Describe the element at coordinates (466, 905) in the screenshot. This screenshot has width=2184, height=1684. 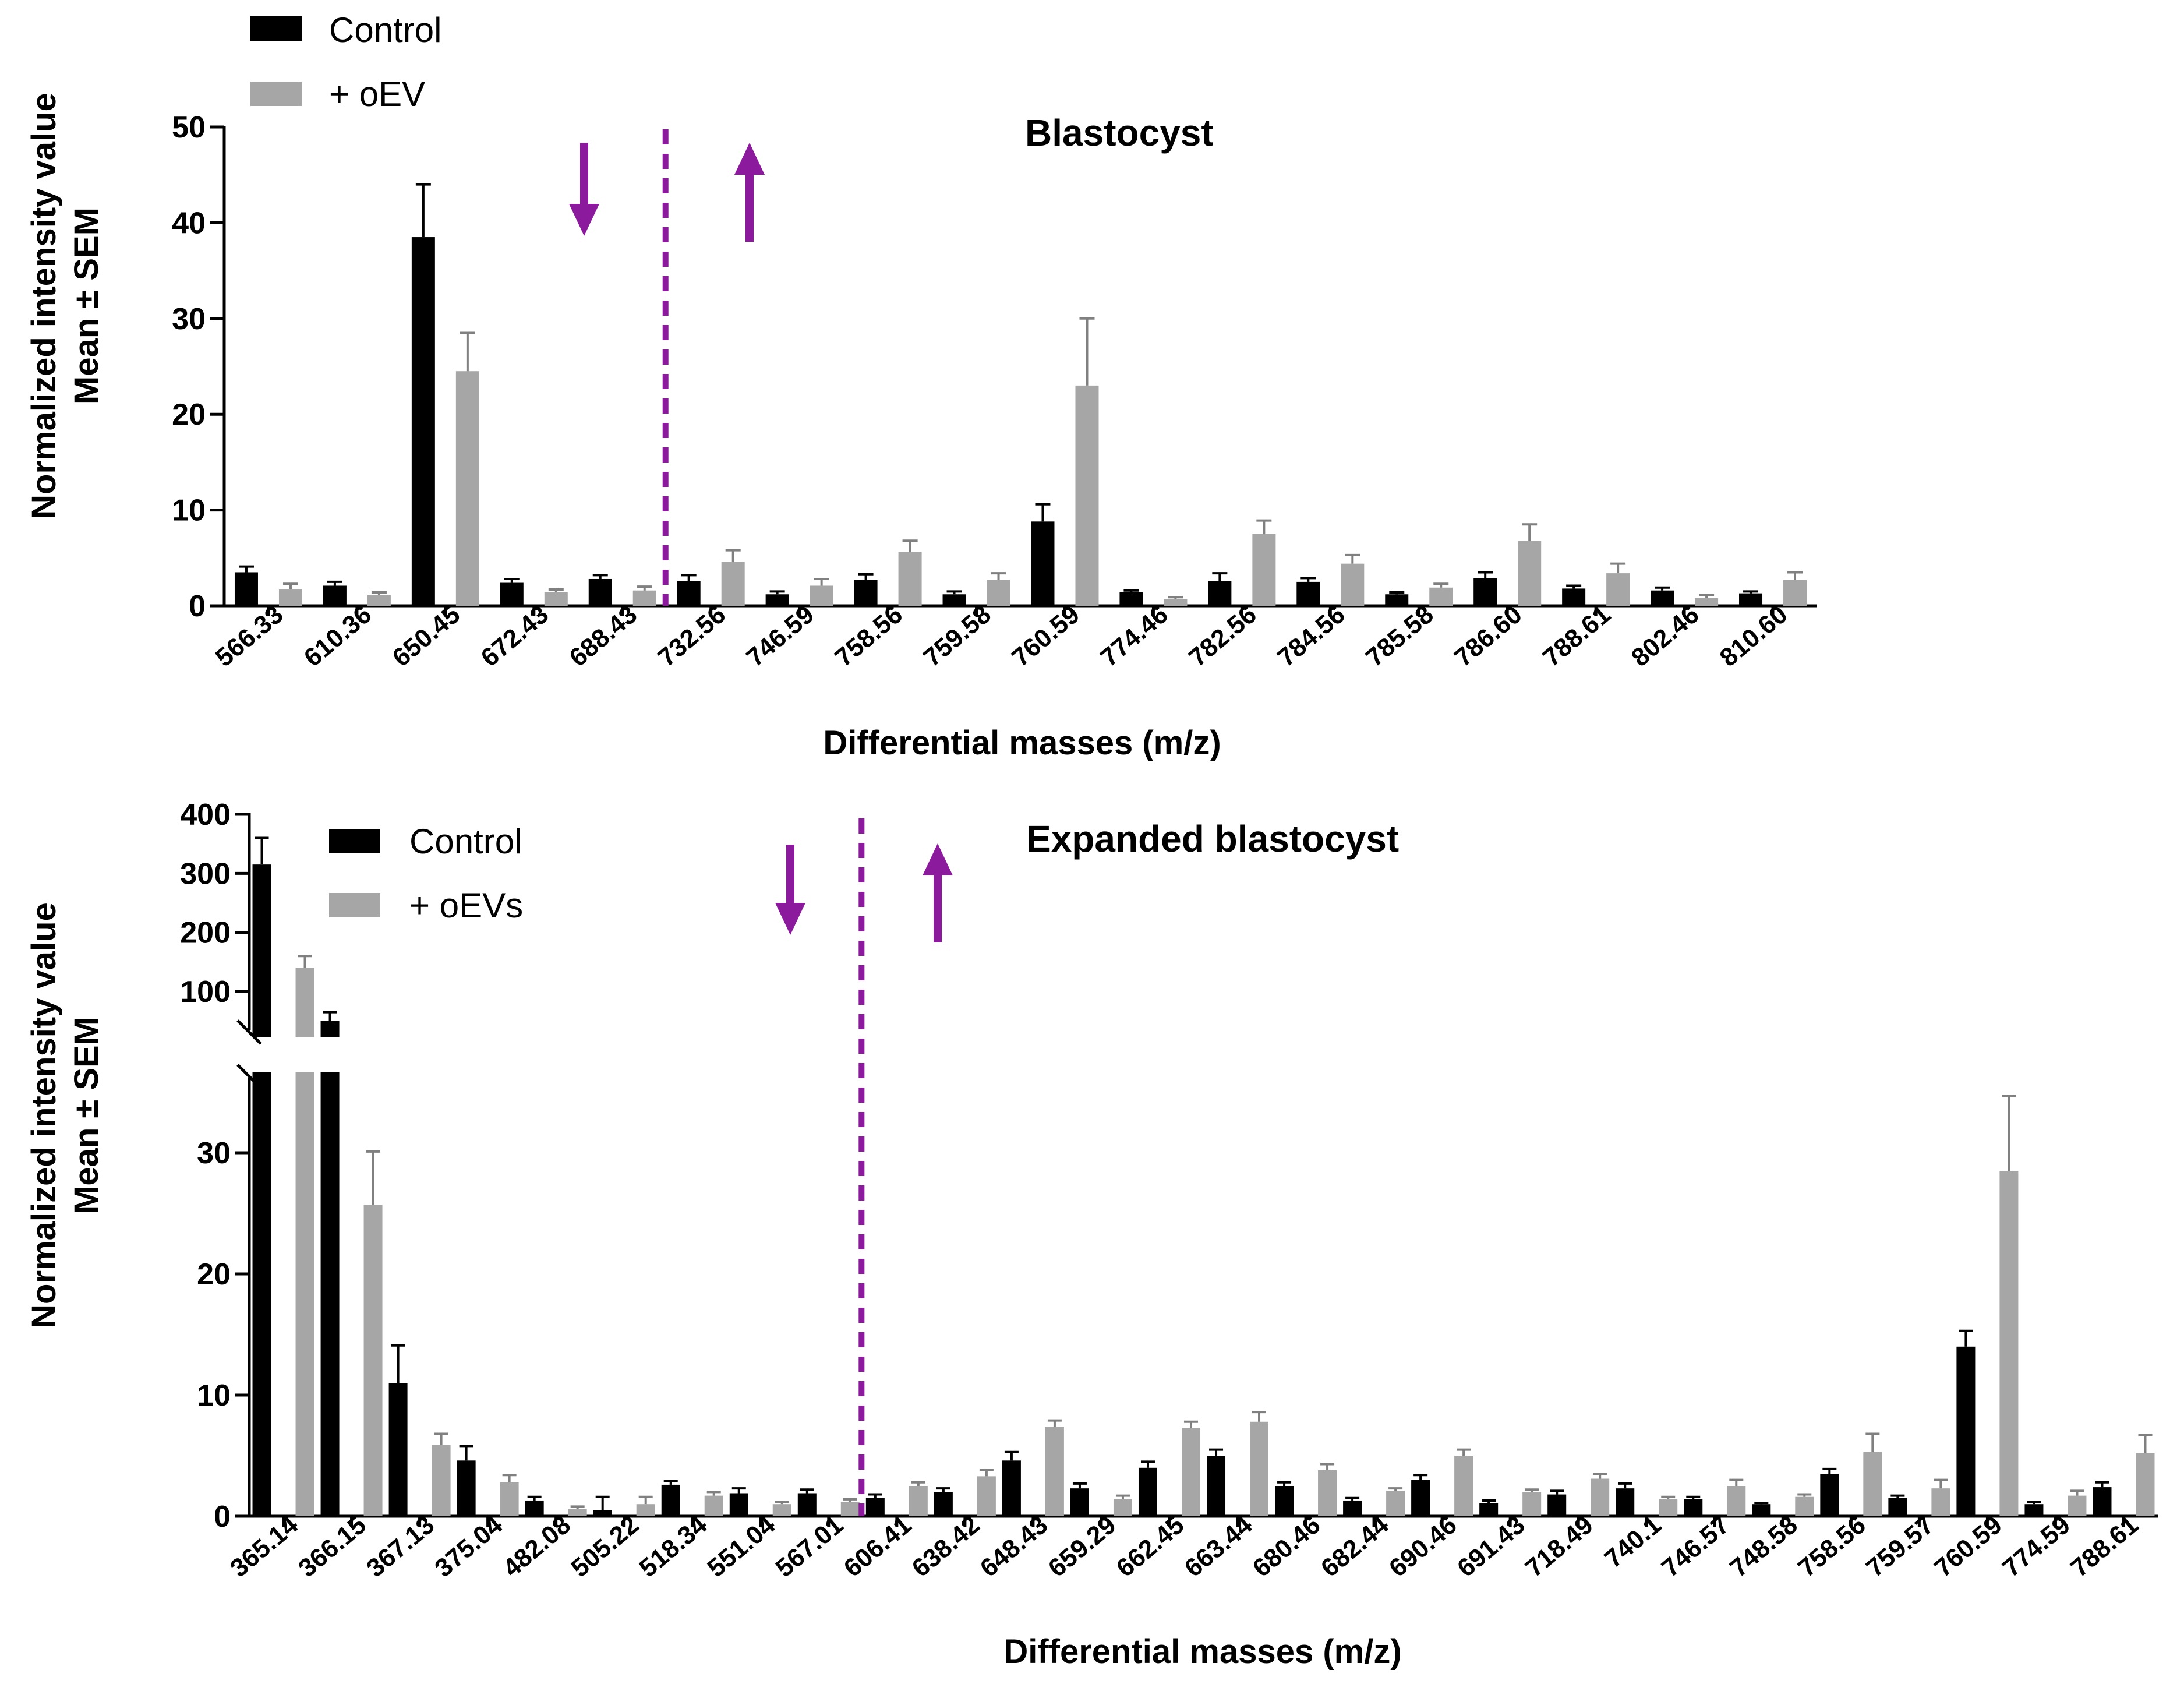
I see `legend-label-oevs: + oEVs` at that location.